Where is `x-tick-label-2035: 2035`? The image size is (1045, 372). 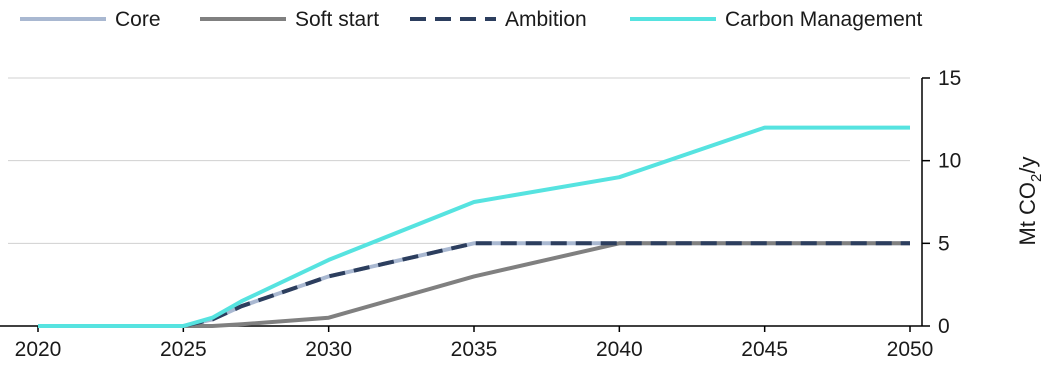 x-tick-label-2035: 2035 is located at coordinates (474, 349).